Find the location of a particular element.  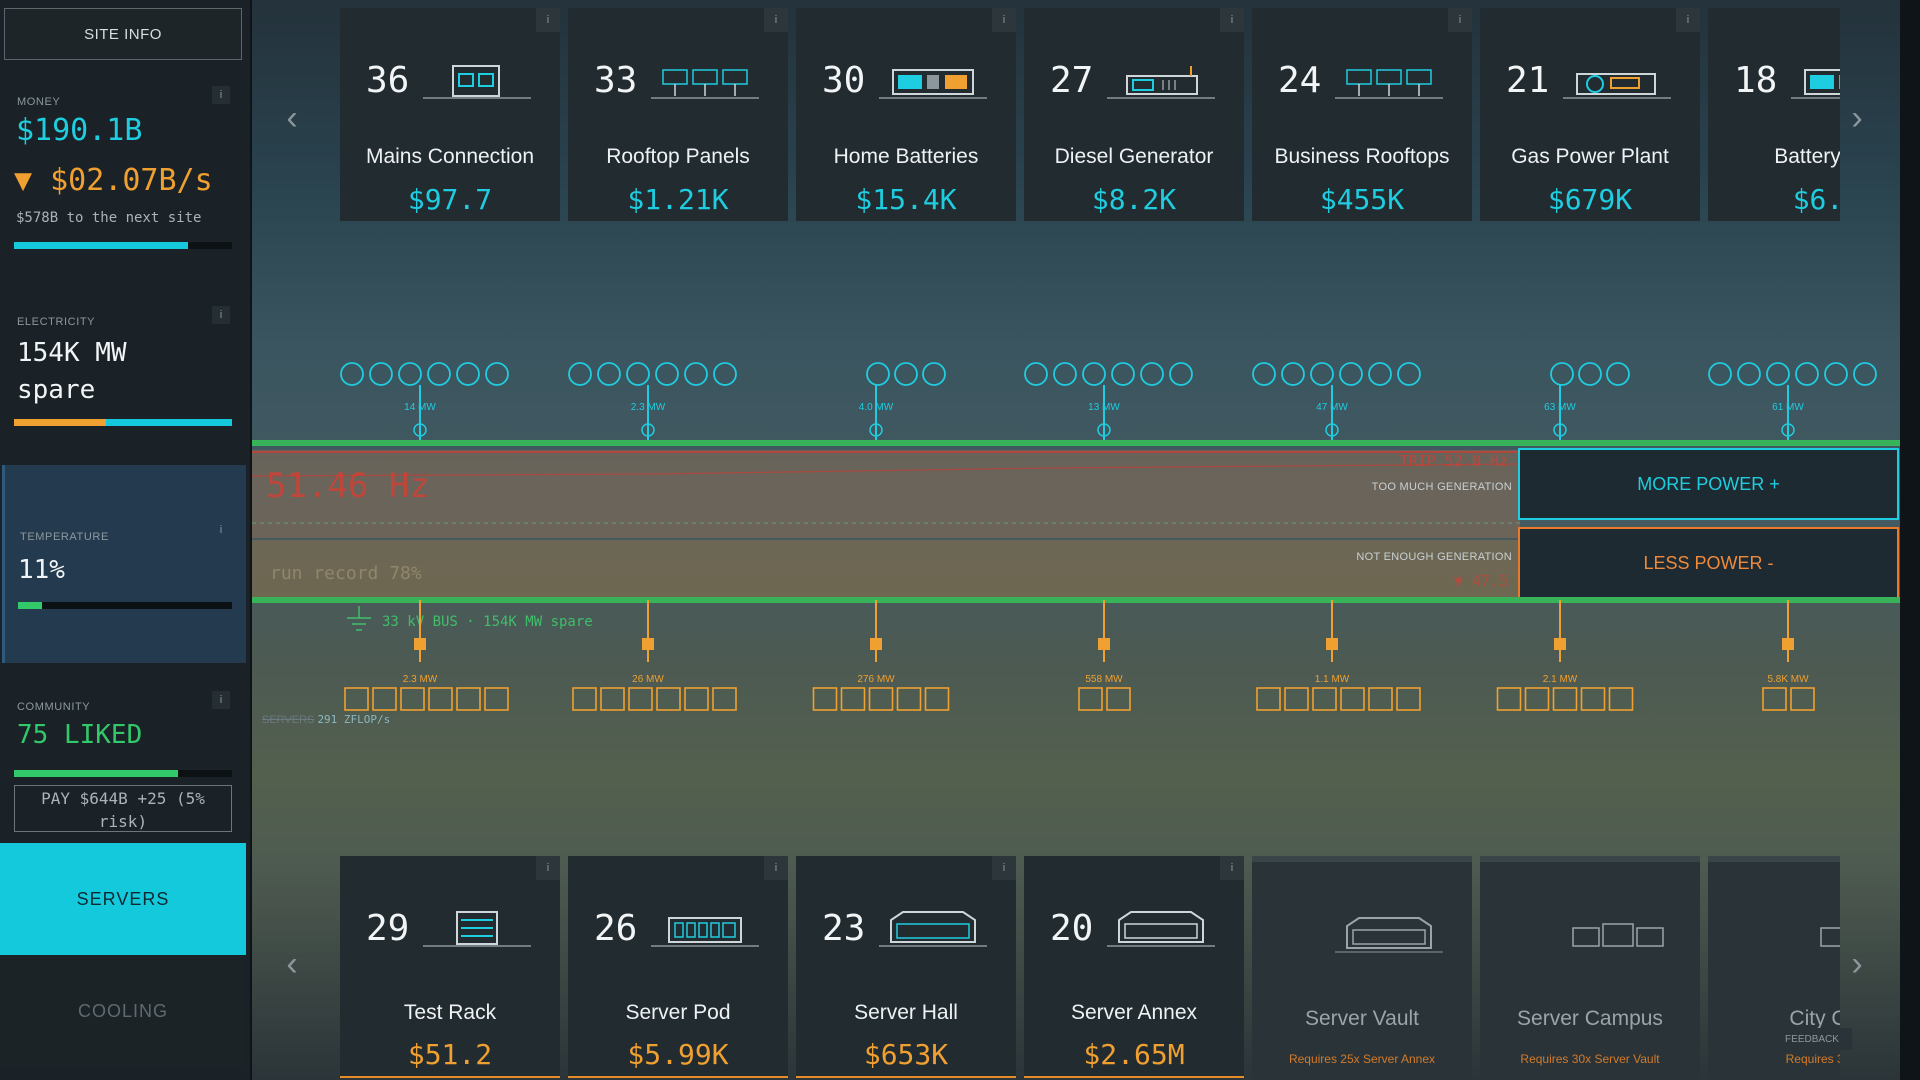

card-title: Server Hall is located at coordinates (906, 1012).